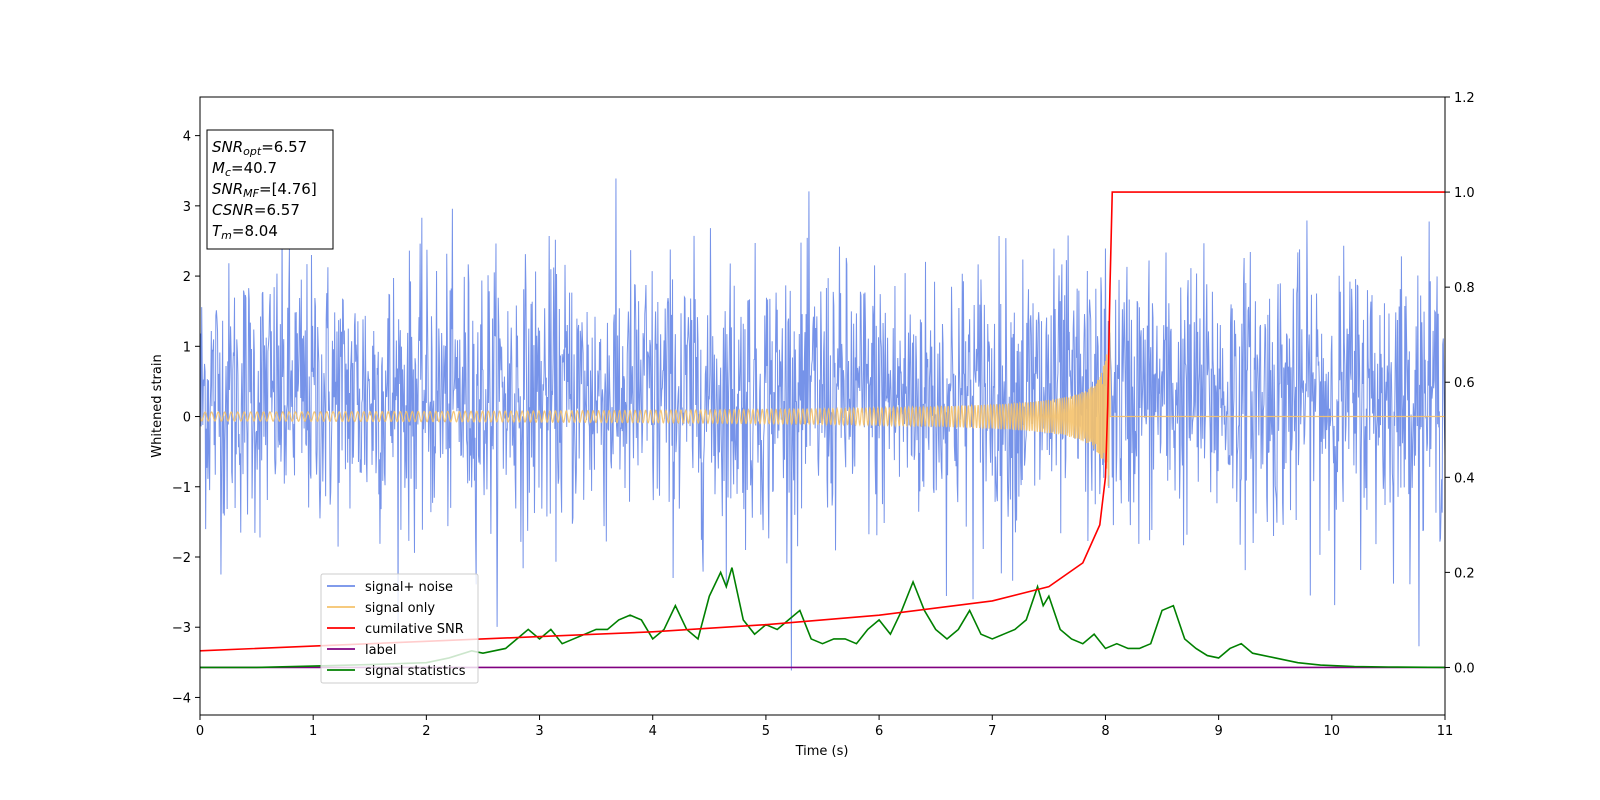  I want to click on y-tick-label: −3, so click(181, 628).